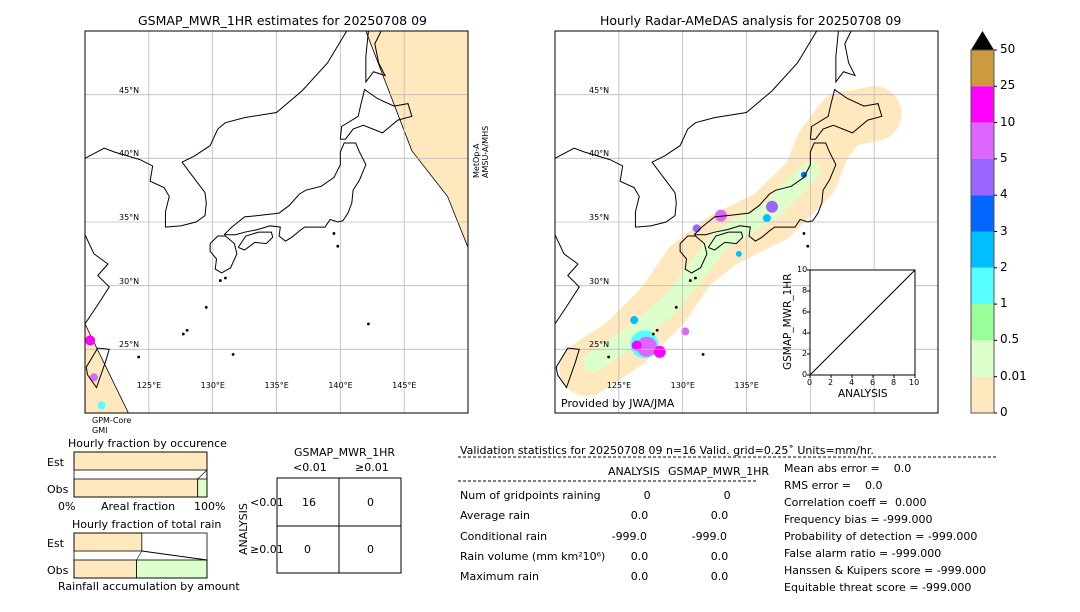 Image resolution: width=1080 pixels, height=612 pixels. Describe the element at coordinates (805, 290) in the screenshot. I see `y-tick-label: 8` at that location.